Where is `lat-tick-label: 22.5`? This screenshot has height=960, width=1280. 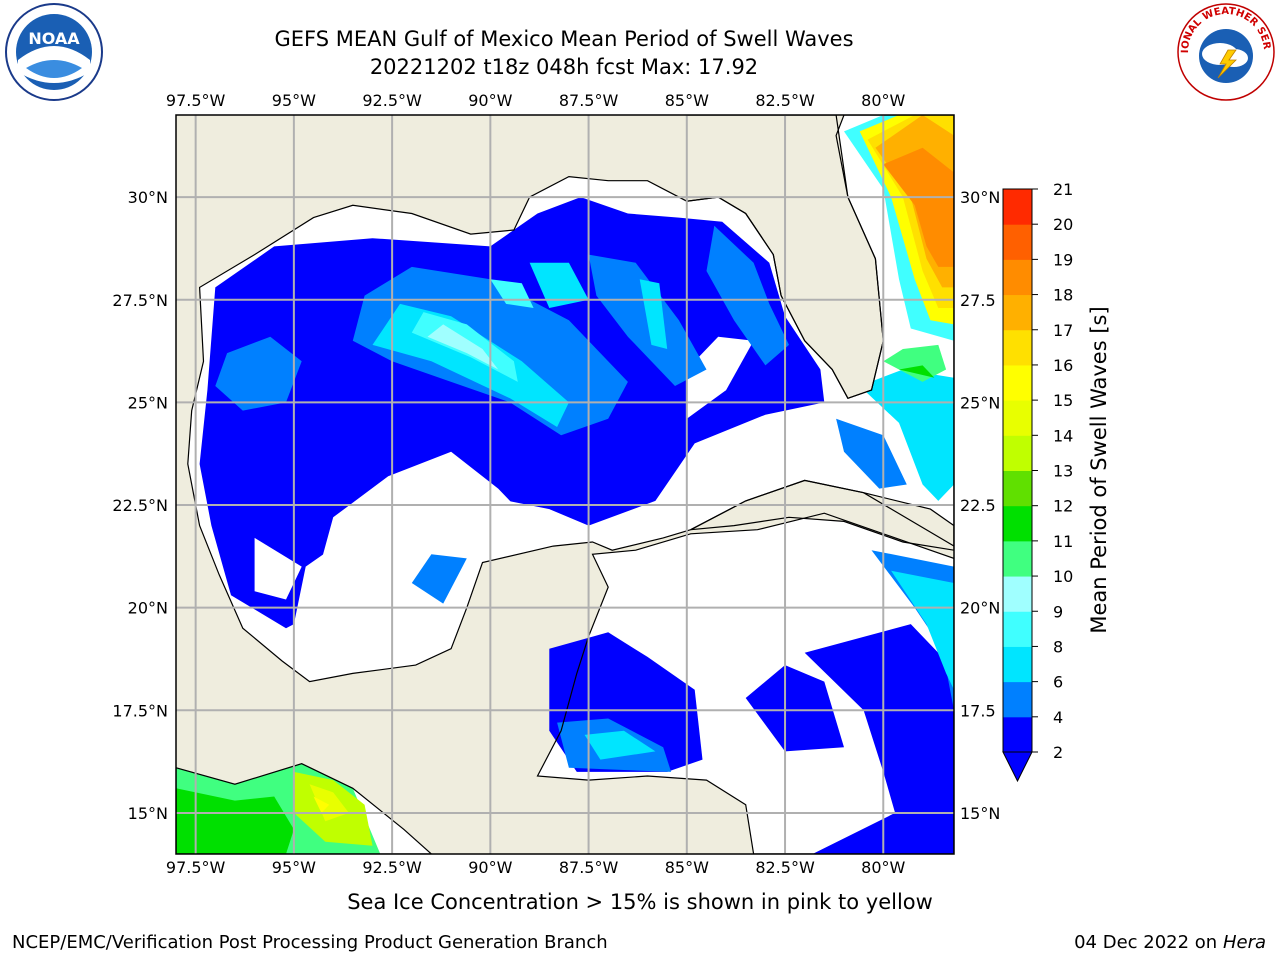 lat-tick-label: 22.5 is located at coordinates (978, 505).